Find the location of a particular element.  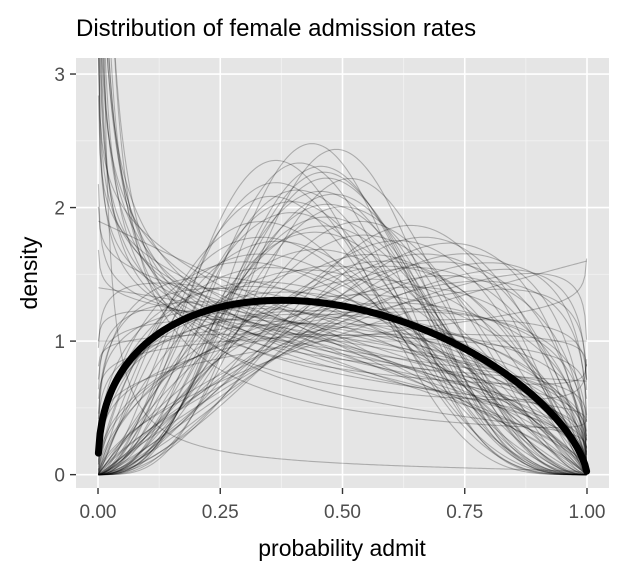

sample-density-curve is located at coordinates (342, 366).